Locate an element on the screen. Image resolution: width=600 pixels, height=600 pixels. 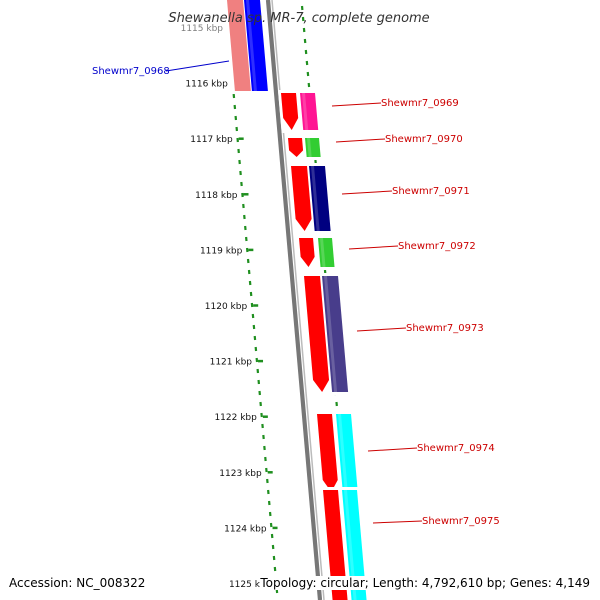
accession-label: Accession: NC_008322 is located at coordinates (77, 583).